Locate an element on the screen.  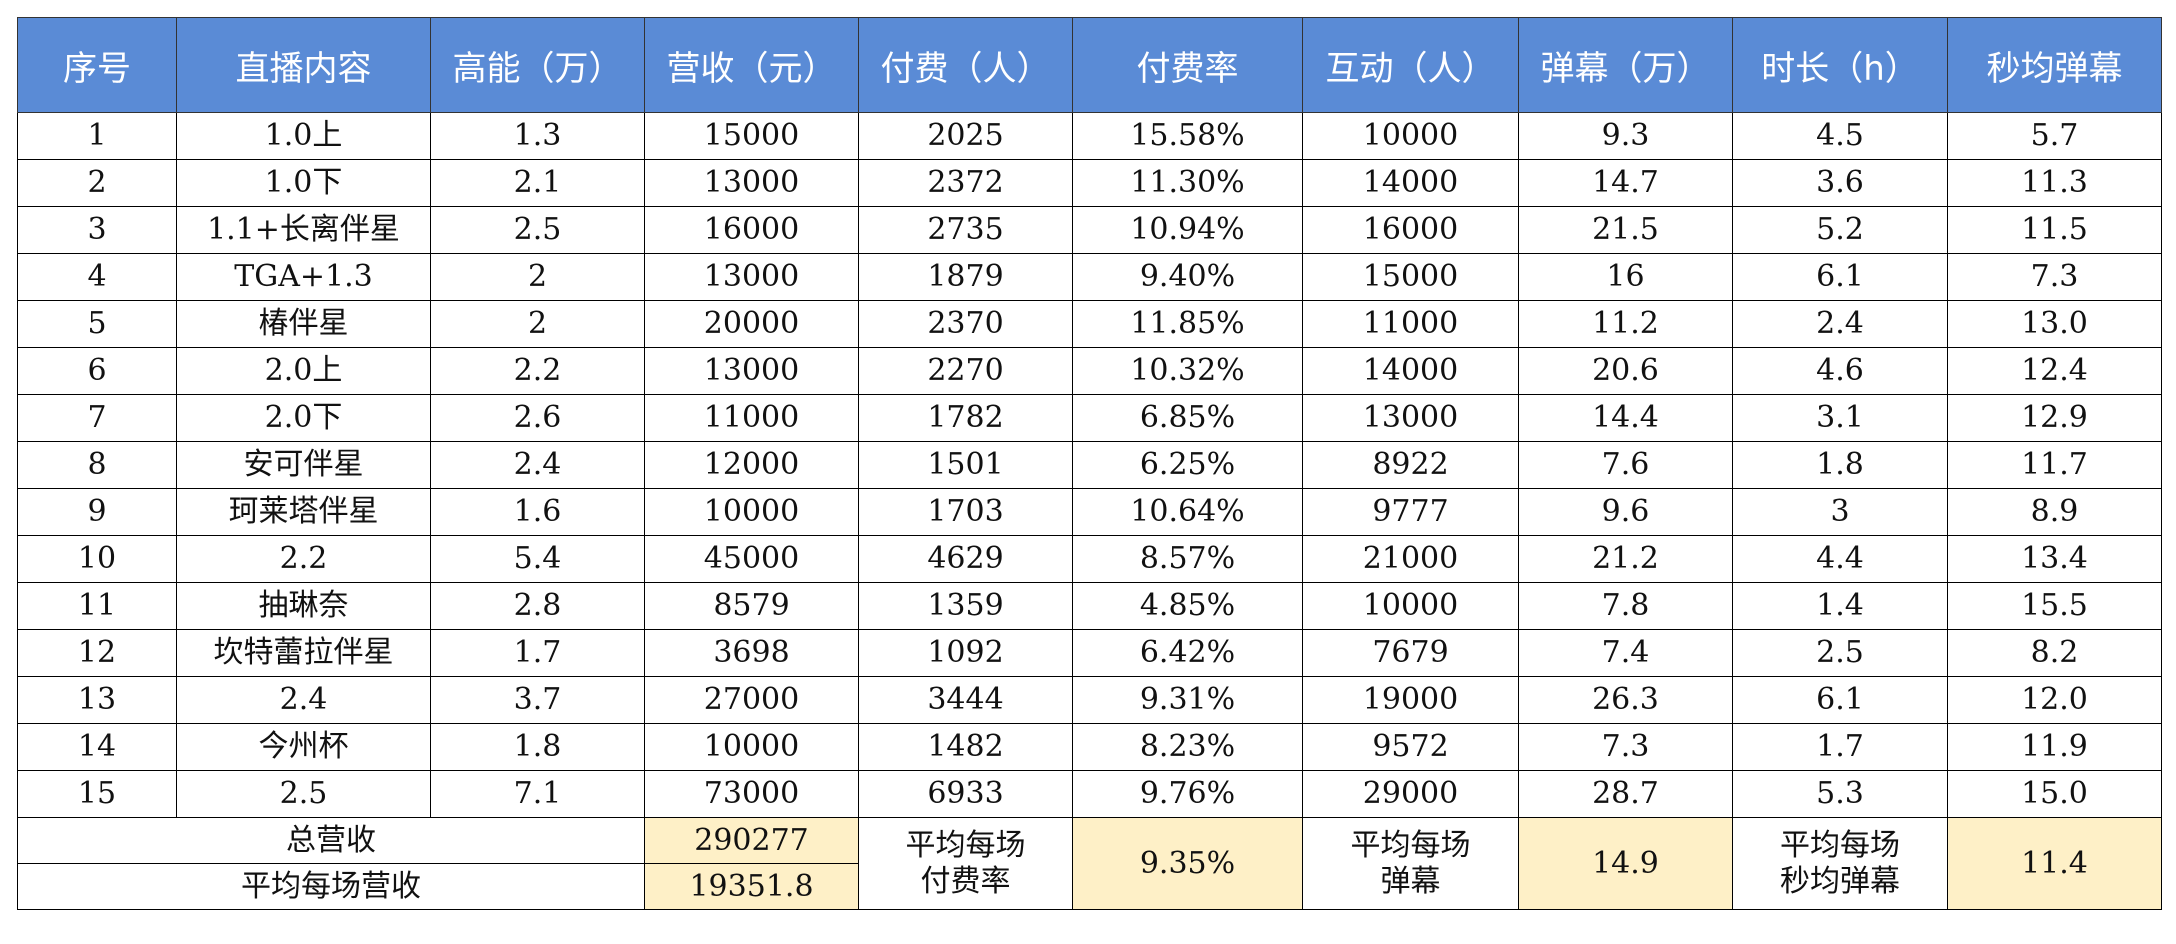
summary-label: 平均每场 弹幕 is located at coordinates (1410, 863).